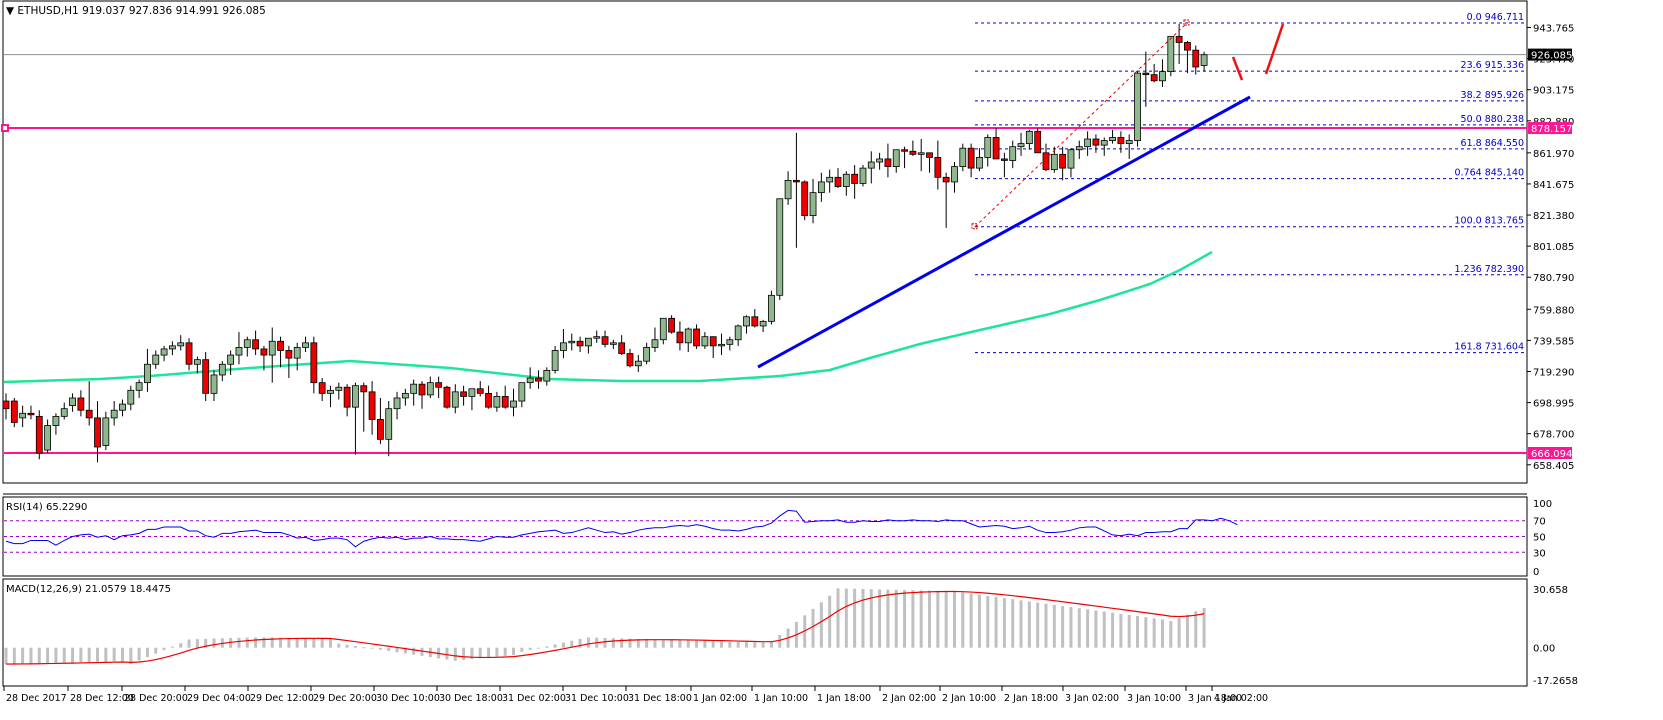 This screenshot has height=720, width=1663. Describe the element at coordinates (1553, 466) in the screenshot. I see `price-tick: 658.405` at that location.